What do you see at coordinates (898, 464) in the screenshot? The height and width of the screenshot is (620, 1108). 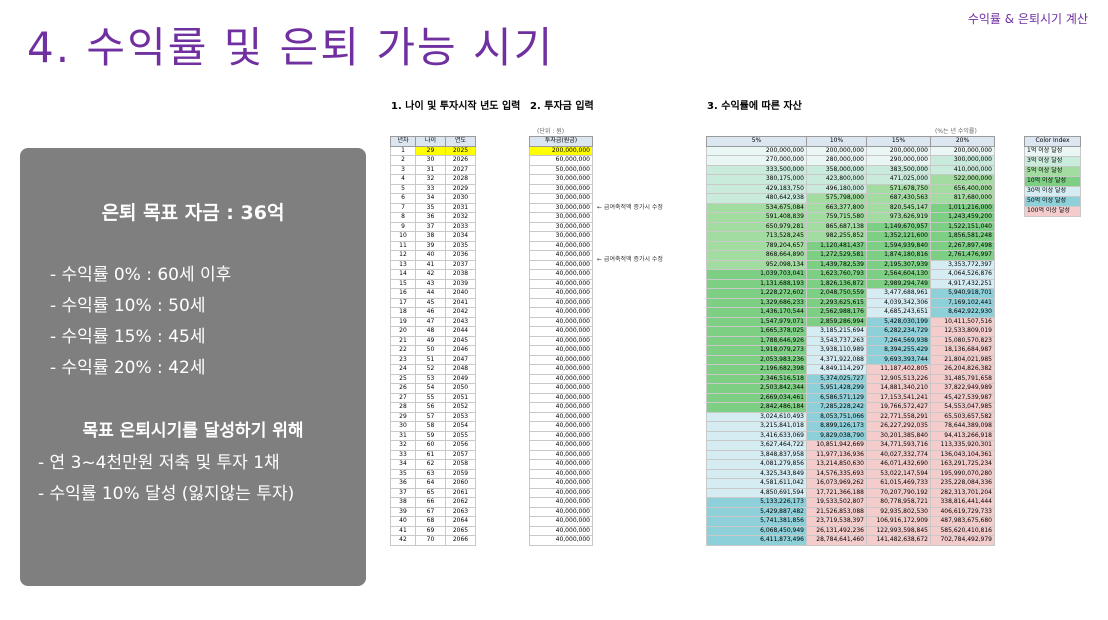 I see `table-cell: 46,071,432,690` at bounding box center [898, 464].